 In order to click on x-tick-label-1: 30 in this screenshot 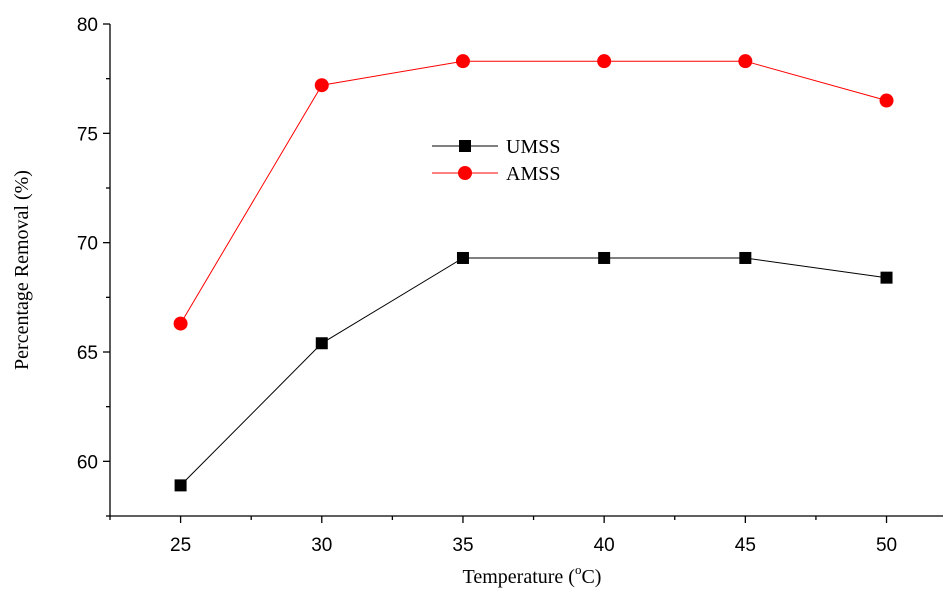, I will do `click(321, 545)`.